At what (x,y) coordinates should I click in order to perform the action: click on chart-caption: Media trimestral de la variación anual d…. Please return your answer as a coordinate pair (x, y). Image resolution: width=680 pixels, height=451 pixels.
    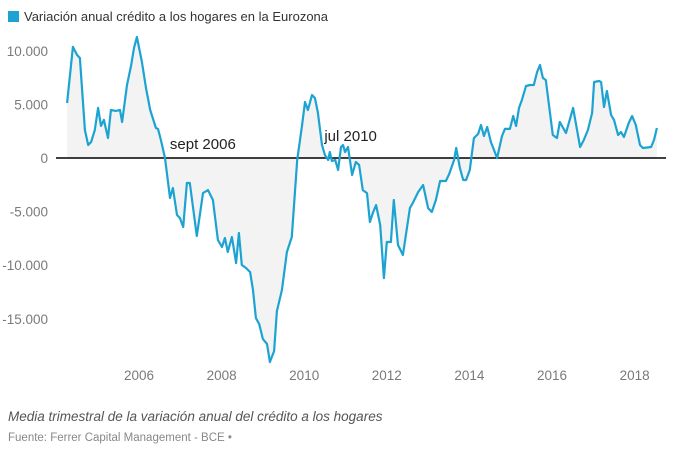
    Looking at the image, I should click on (195, 416).